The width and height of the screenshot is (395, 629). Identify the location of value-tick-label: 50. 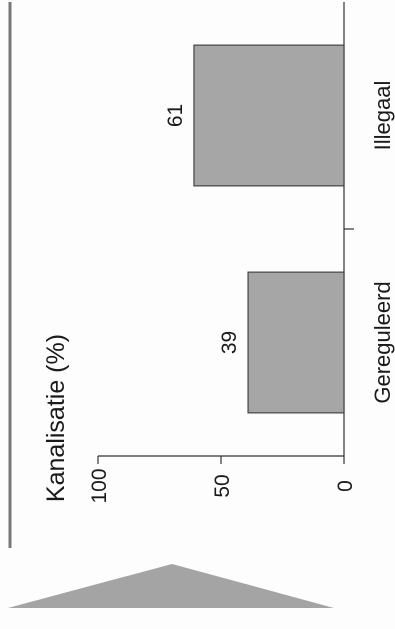
(222, 485).